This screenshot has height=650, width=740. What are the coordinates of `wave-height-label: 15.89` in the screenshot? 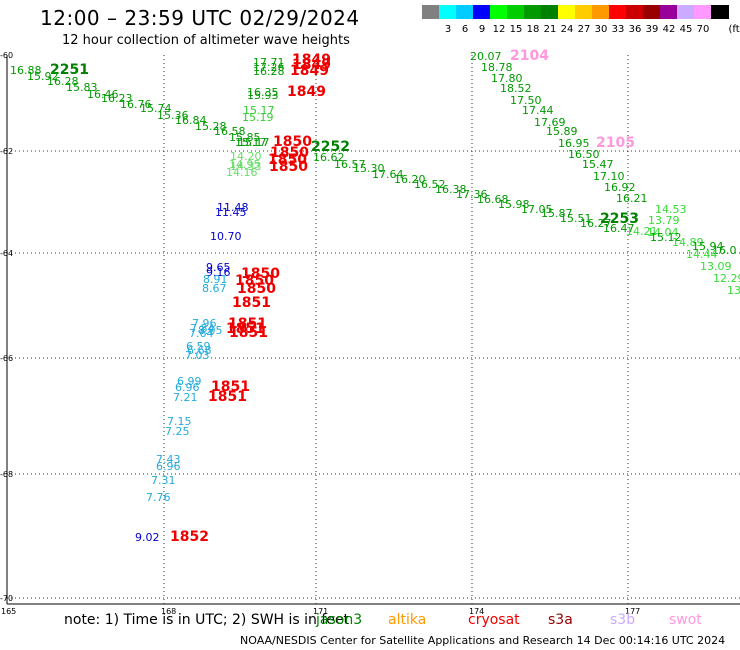 It's located at (562, 131).